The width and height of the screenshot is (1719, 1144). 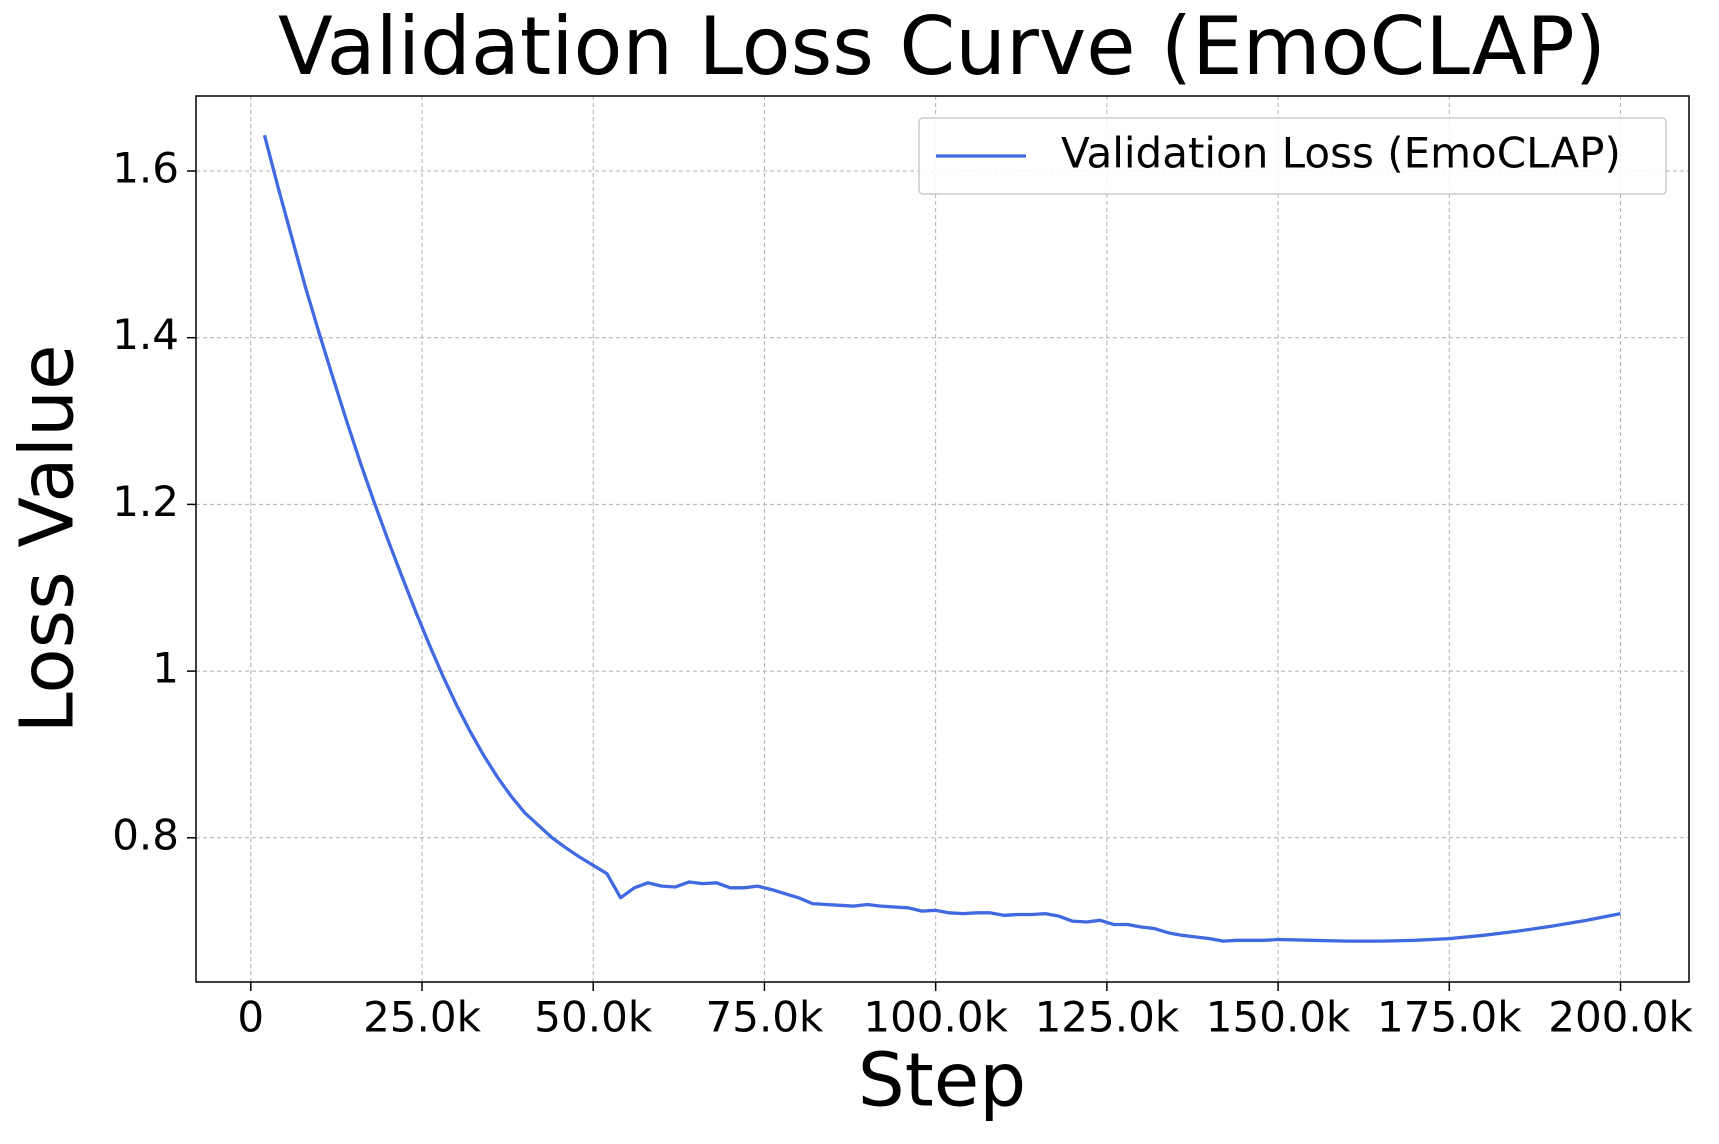 What do you see at coordinates (145, 168) in the screenshot?
I see `y-tick-label: 1.6` at bounding box center [145, 168].